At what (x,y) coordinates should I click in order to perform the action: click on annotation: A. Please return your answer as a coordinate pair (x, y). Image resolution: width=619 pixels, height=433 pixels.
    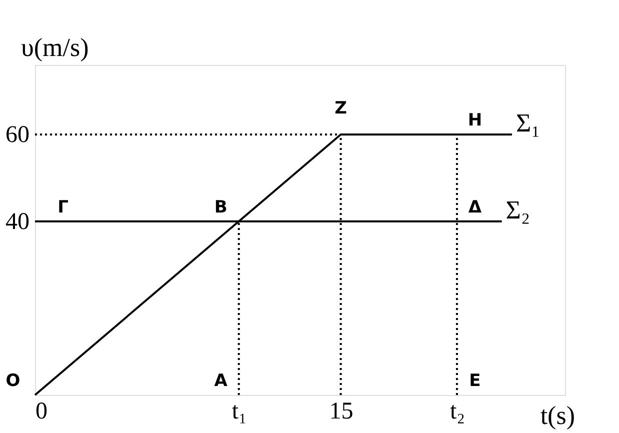
    Looking at the image, I should click on (221, 381).